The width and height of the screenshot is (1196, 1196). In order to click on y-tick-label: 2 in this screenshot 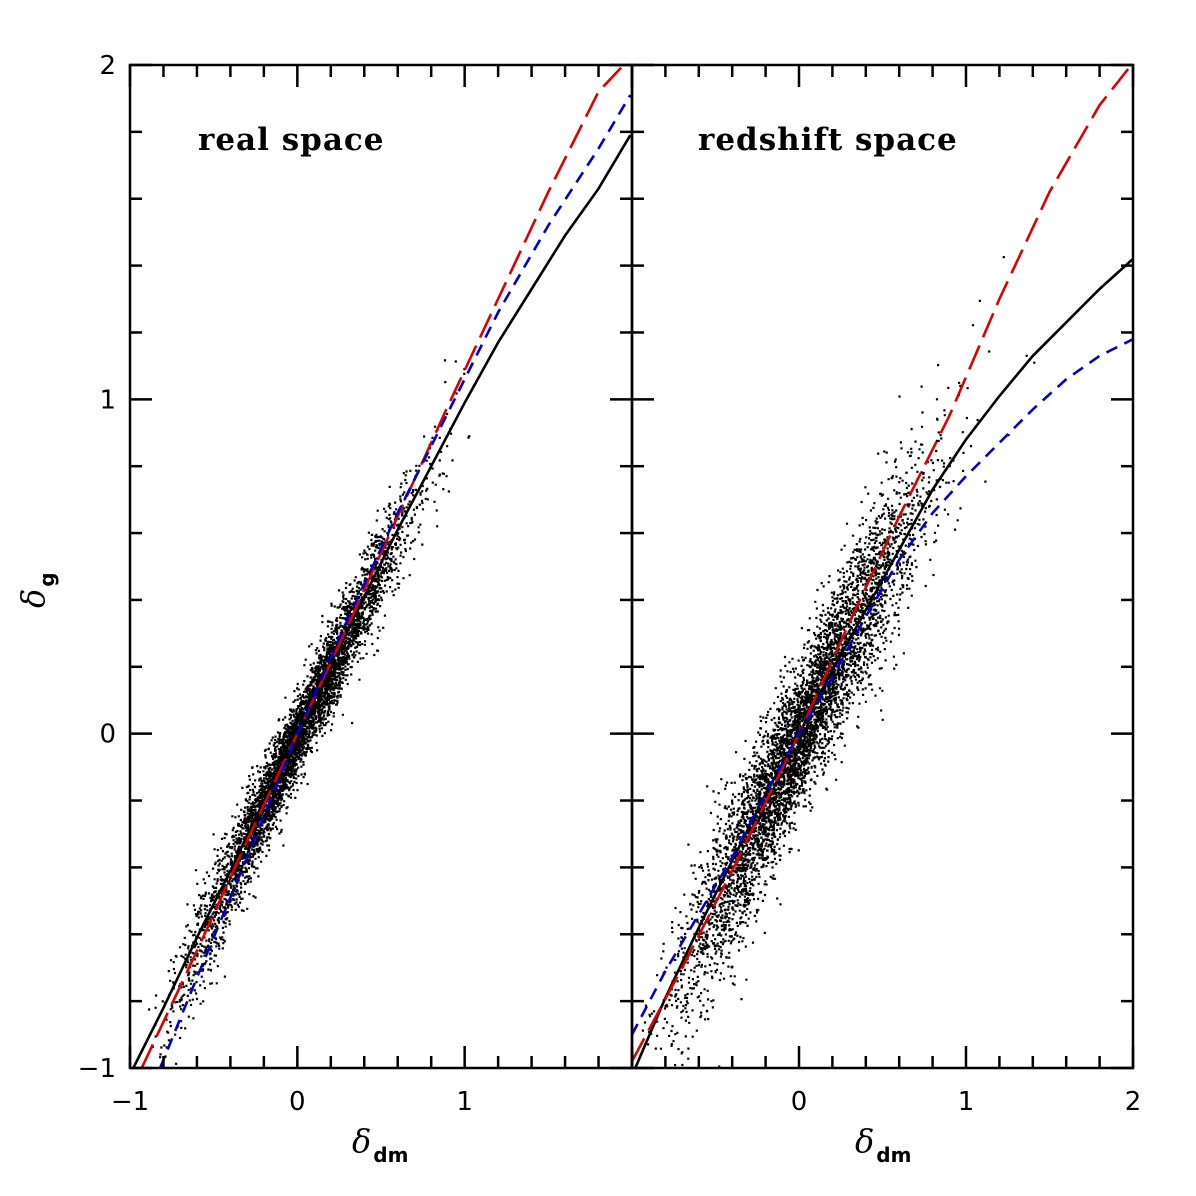, I will do `click(107, 66)`.